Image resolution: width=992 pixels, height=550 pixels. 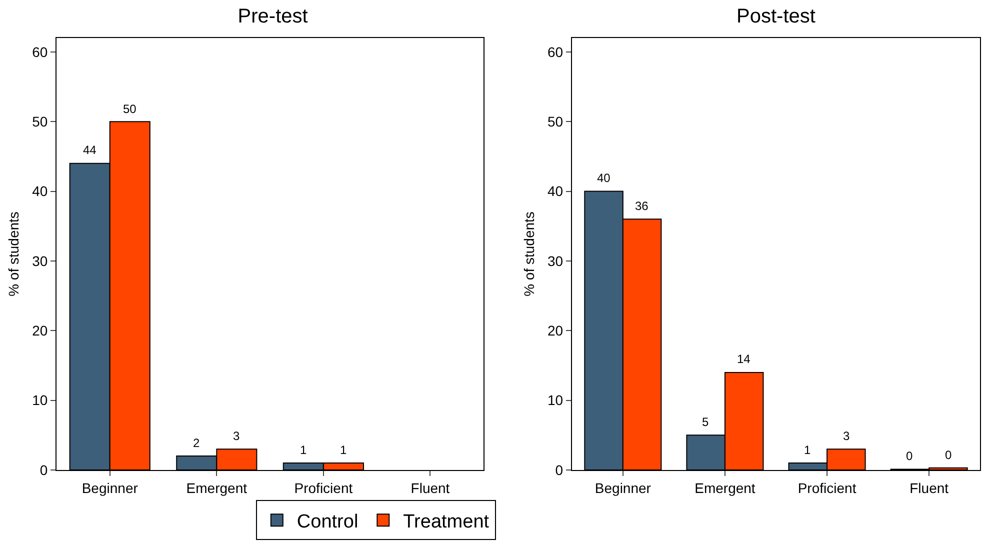 I want to click on data-label: 36, so click(x=642, y=206).